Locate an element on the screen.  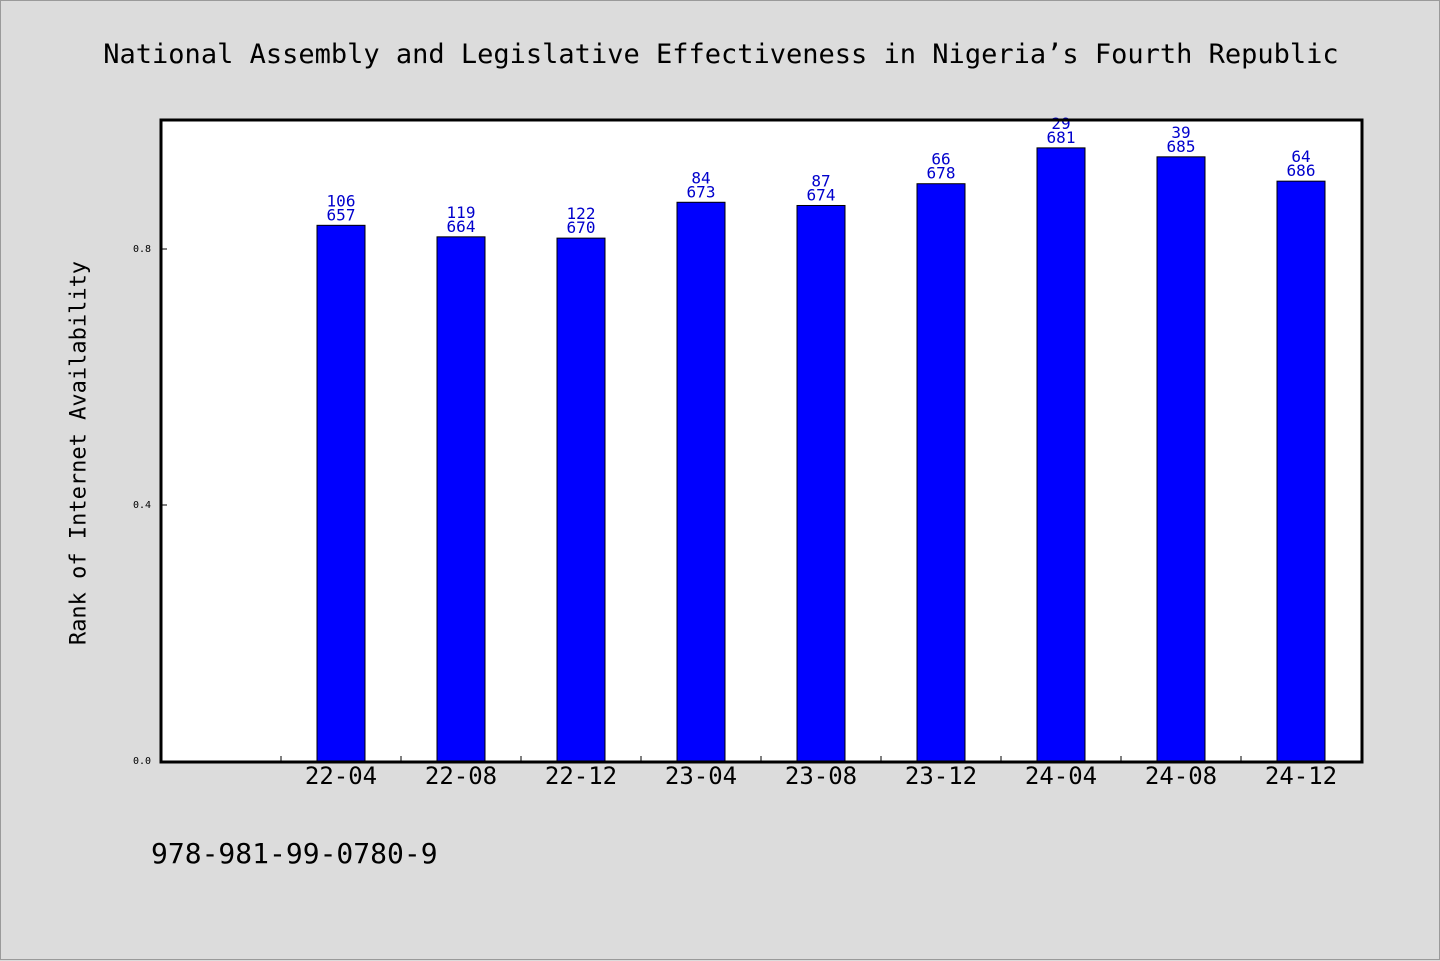
y-tick-label: 0.0 is located at coordinates (142, 761).